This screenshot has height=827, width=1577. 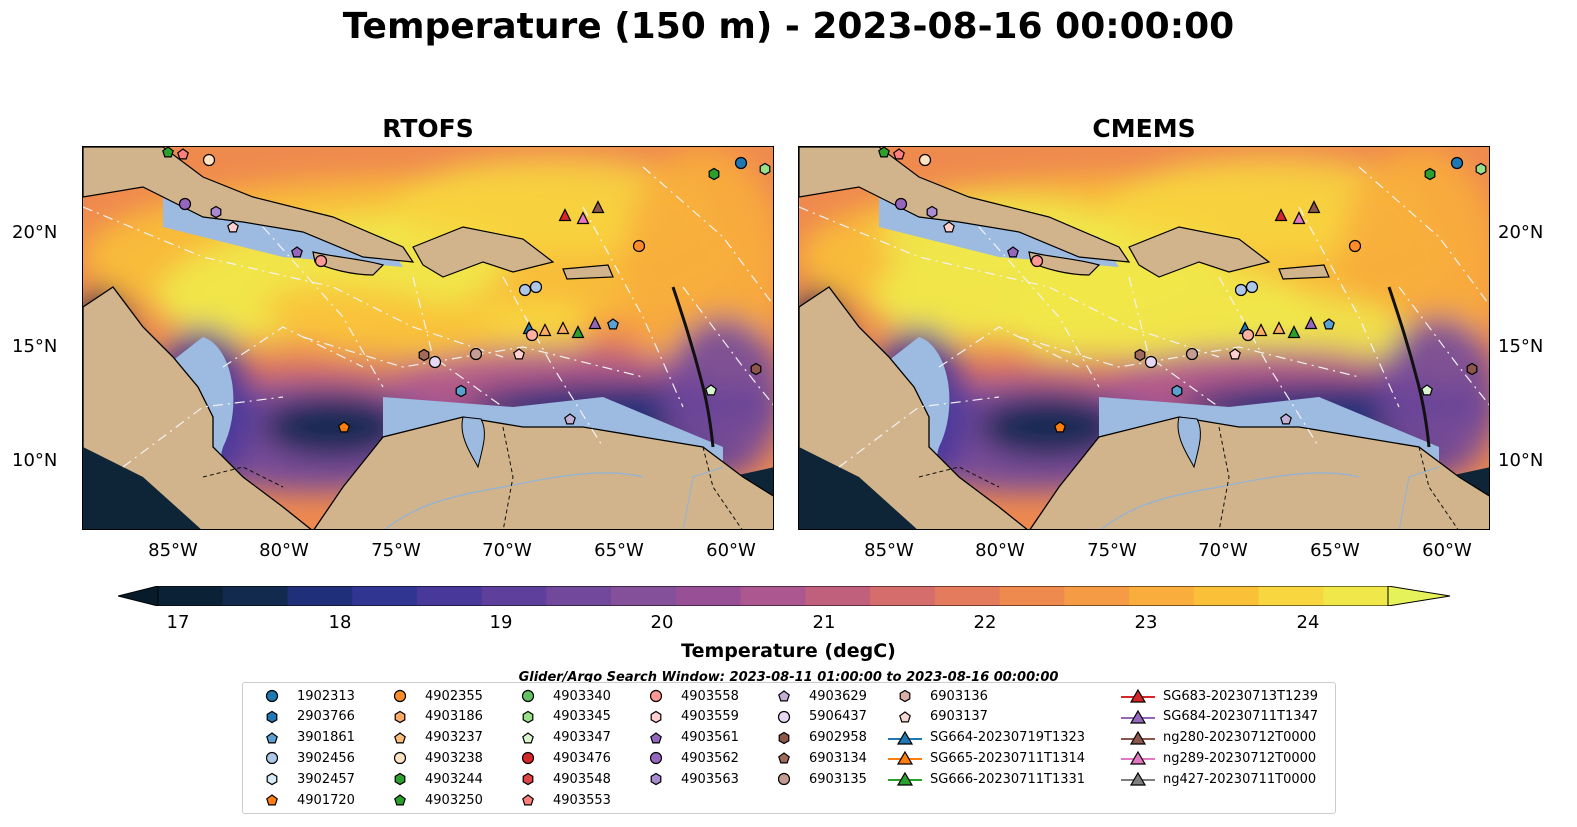 What do you see at coordinates (838, 738) in the screenshot?
I see `legend-label: 6902958` at bounding box center [838, 738].